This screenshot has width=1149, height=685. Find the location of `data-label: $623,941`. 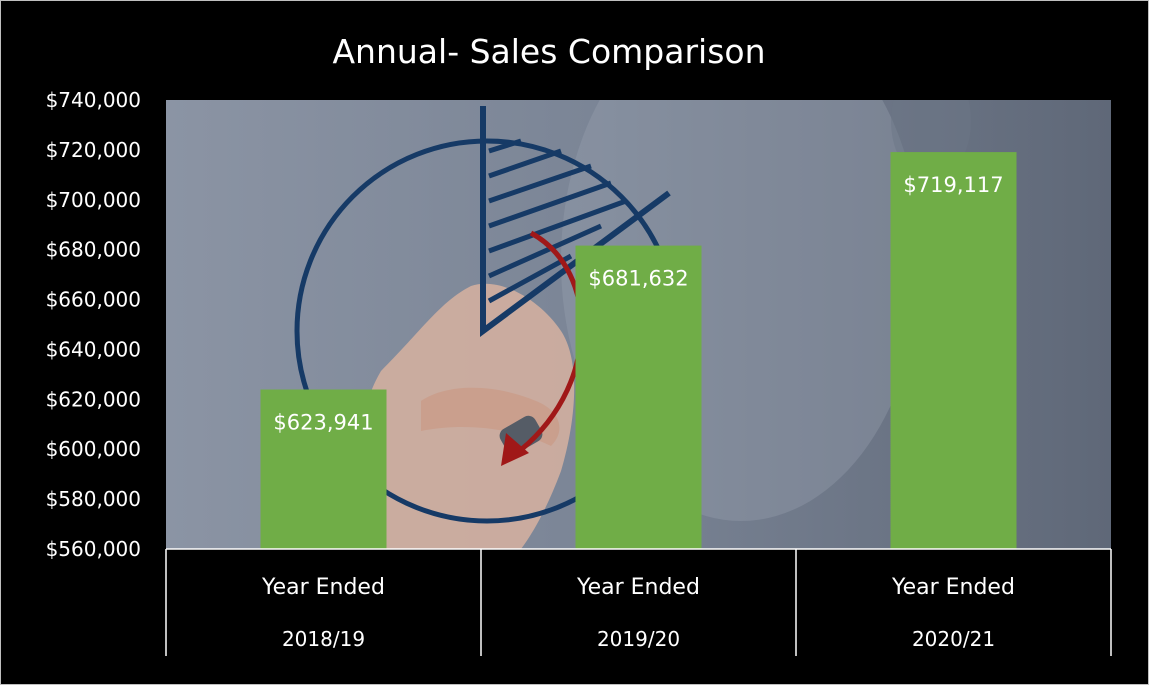

data-label: $623,941 is located at coordinates (323, 423).